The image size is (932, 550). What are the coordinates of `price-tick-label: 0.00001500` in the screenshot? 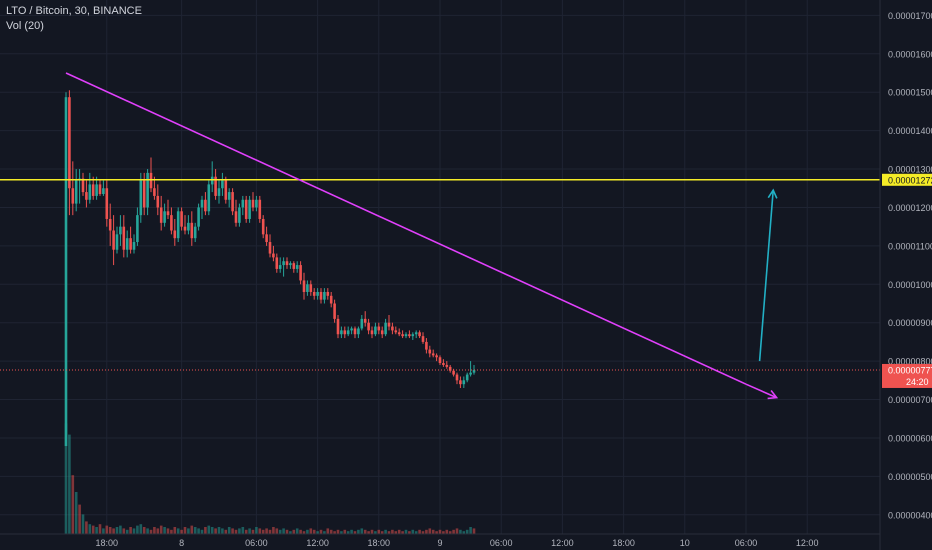 It's located at (910, 93).